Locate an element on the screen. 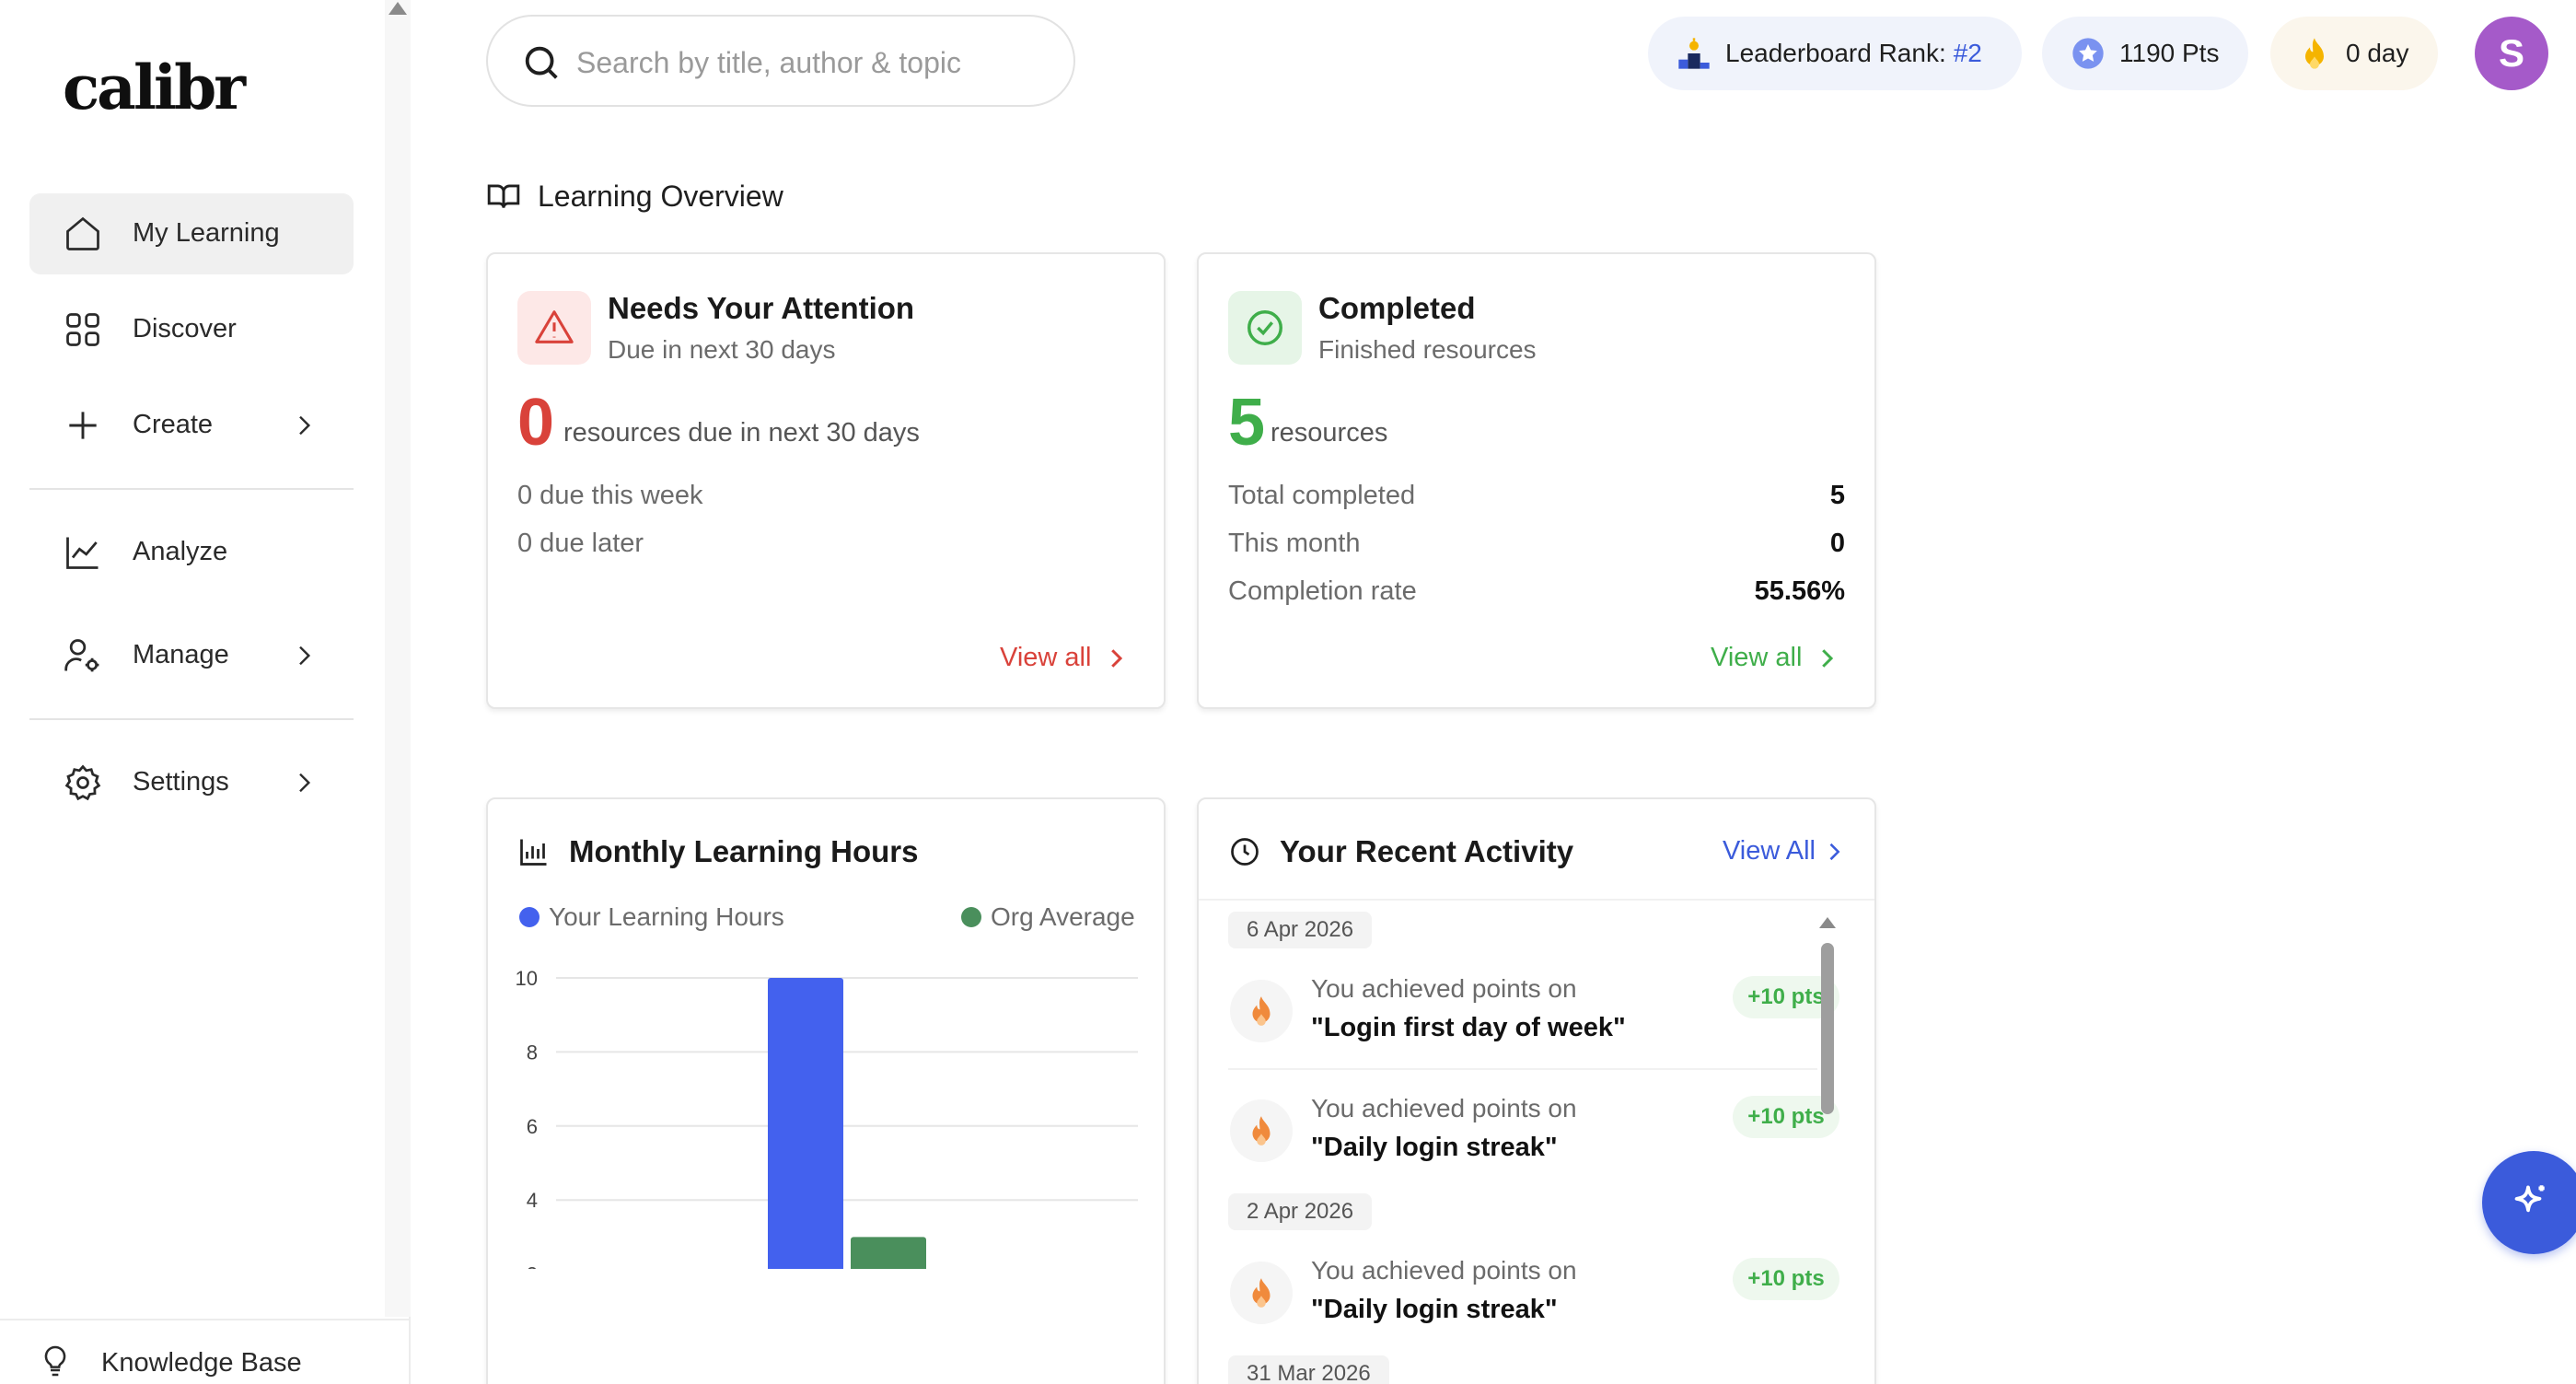 This screenshot has height=1384, width=2576. completed-badge is located at coordinates (1265, 328).